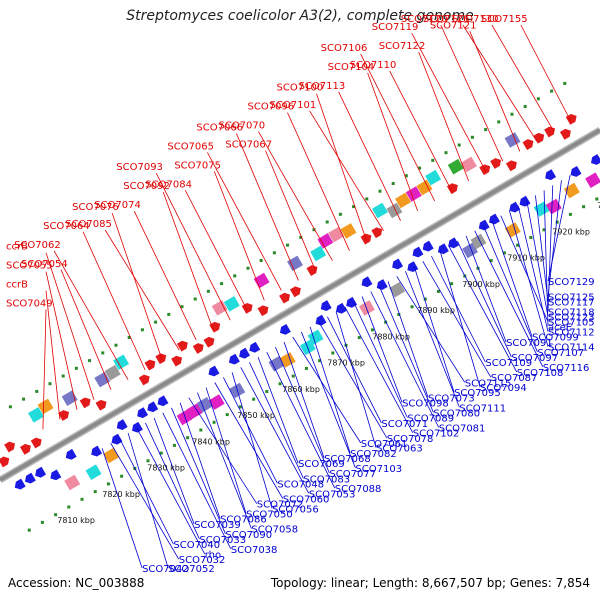 The height and width of the screenshot is (600, 600). Describe the element at coordinates (256, 415) in the screenshot. I see `scale-label: 7850 kbp` at that location.